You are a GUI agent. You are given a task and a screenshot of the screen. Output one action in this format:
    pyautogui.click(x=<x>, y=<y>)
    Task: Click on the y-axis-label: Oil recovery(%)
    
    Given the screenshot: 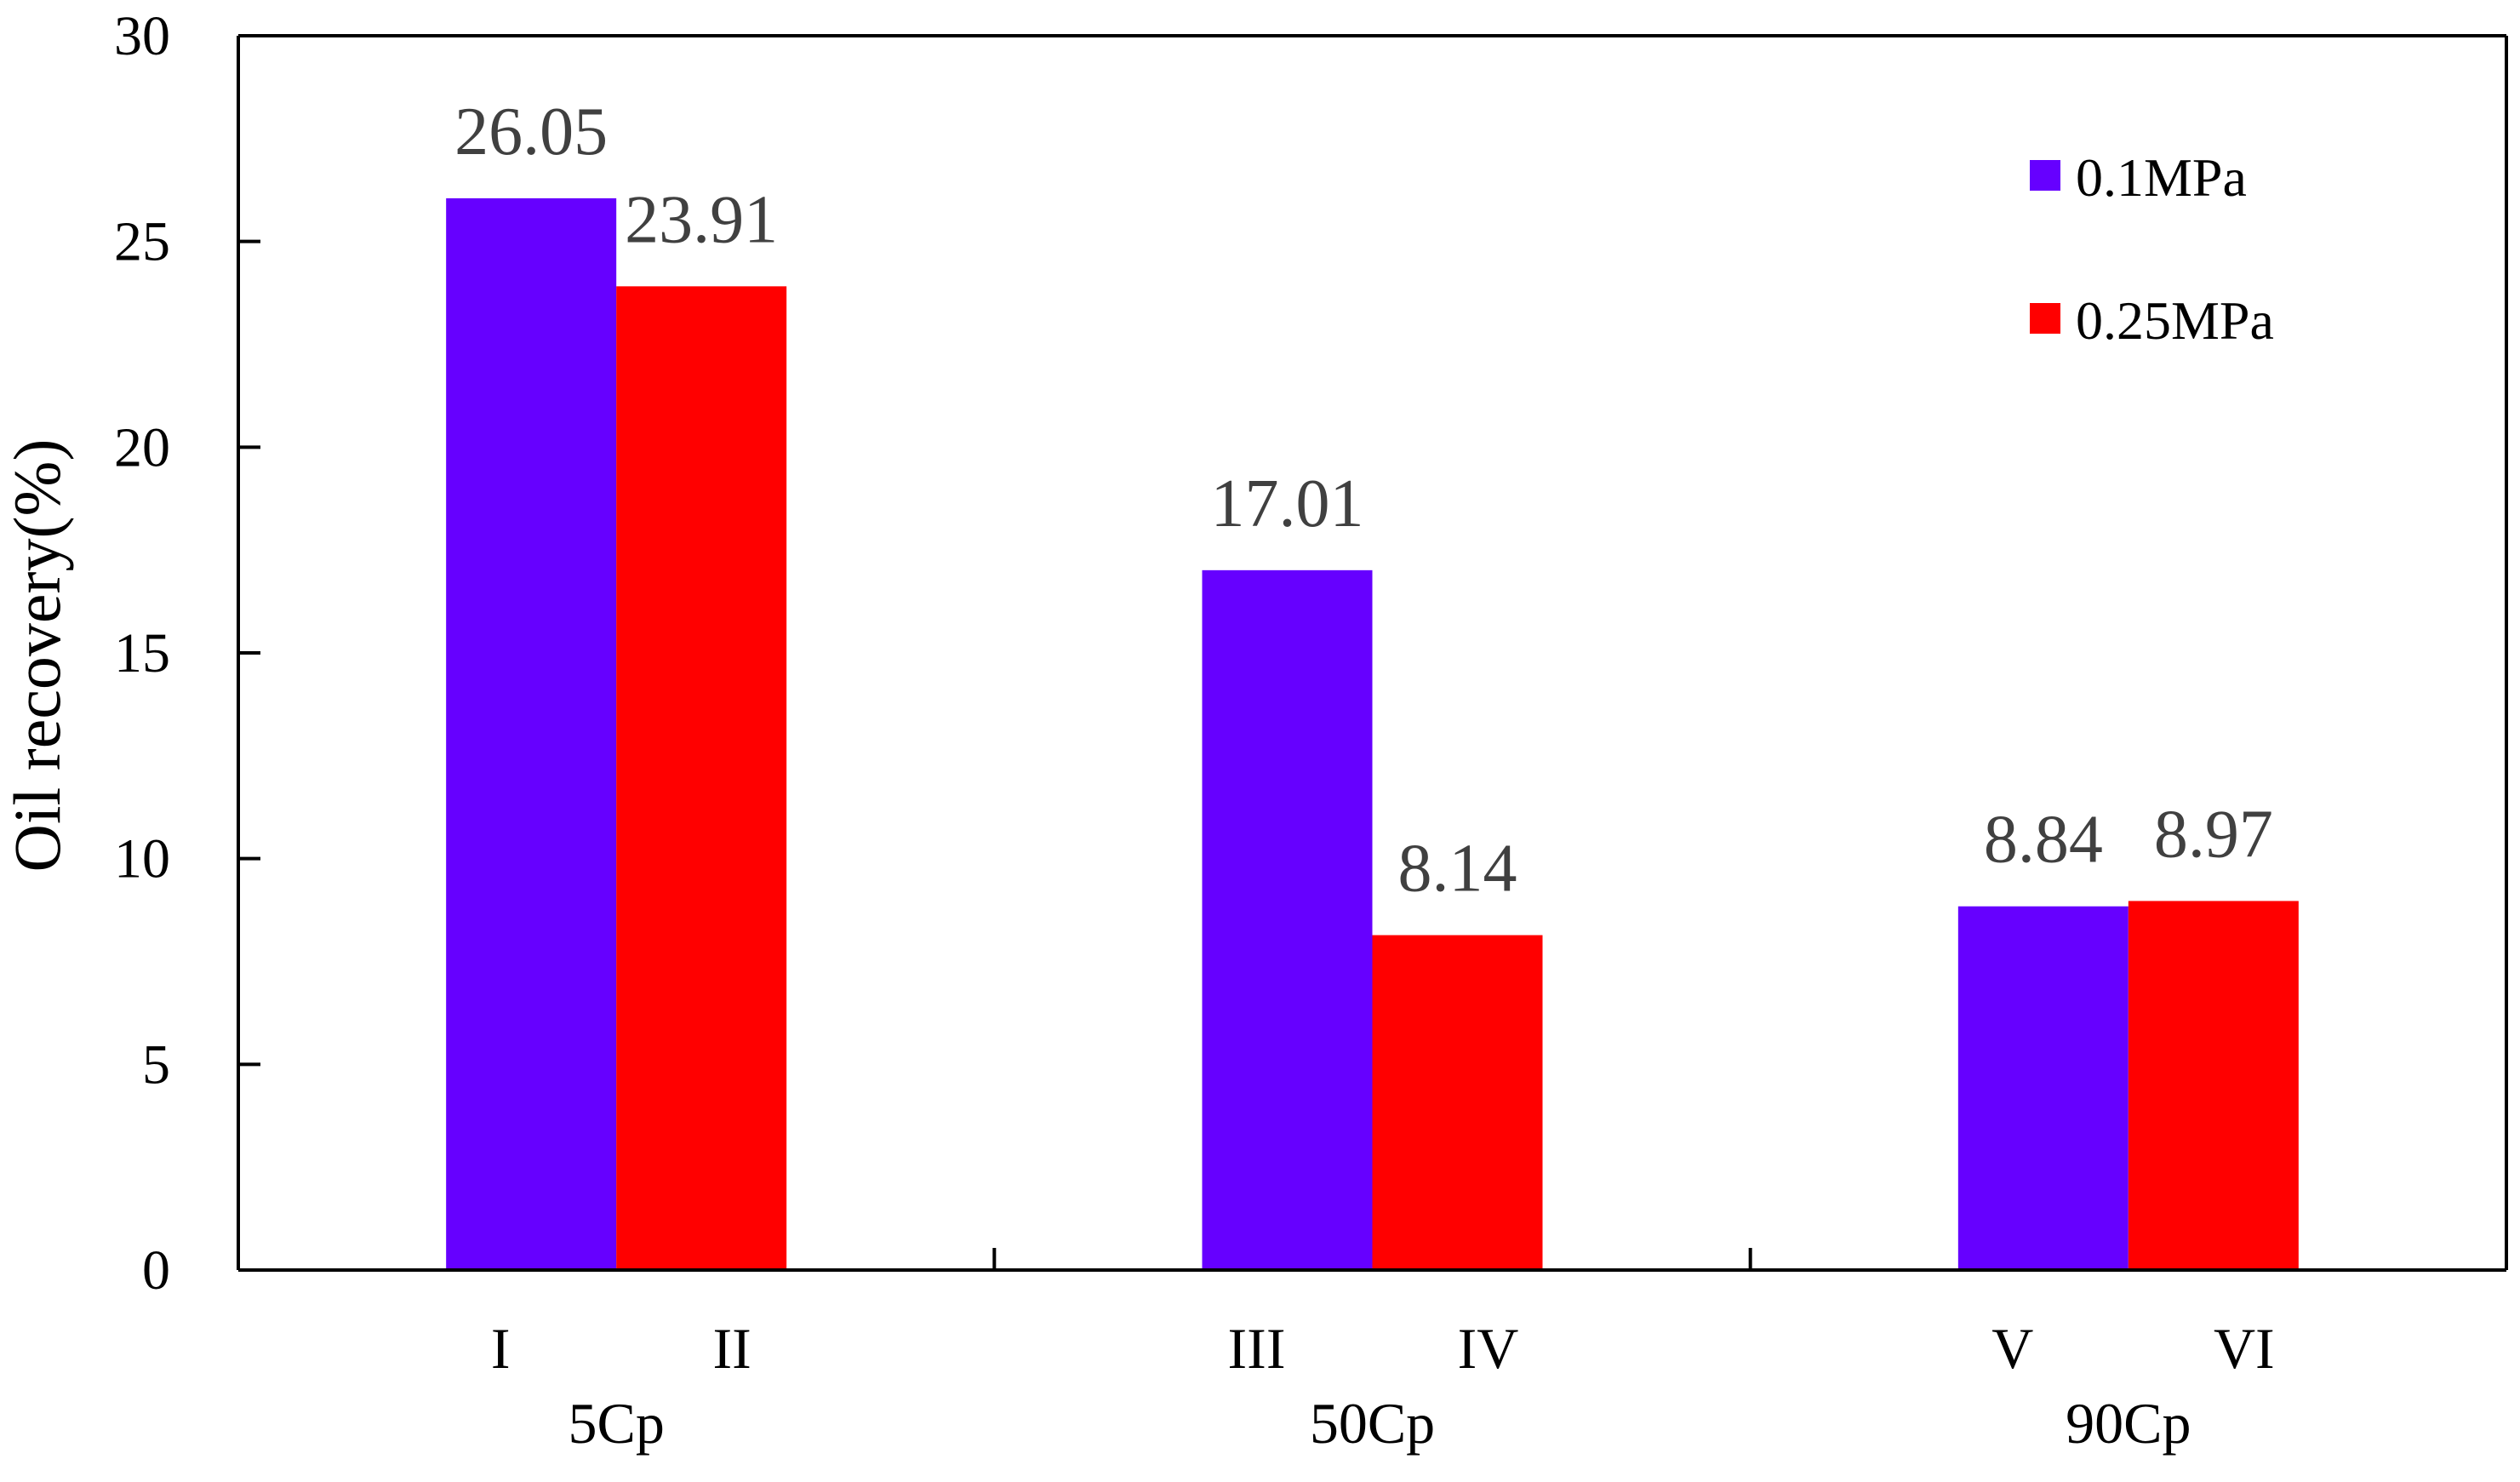 What is the action you would take?
    pyautogui.click(x=37, y=656)
    